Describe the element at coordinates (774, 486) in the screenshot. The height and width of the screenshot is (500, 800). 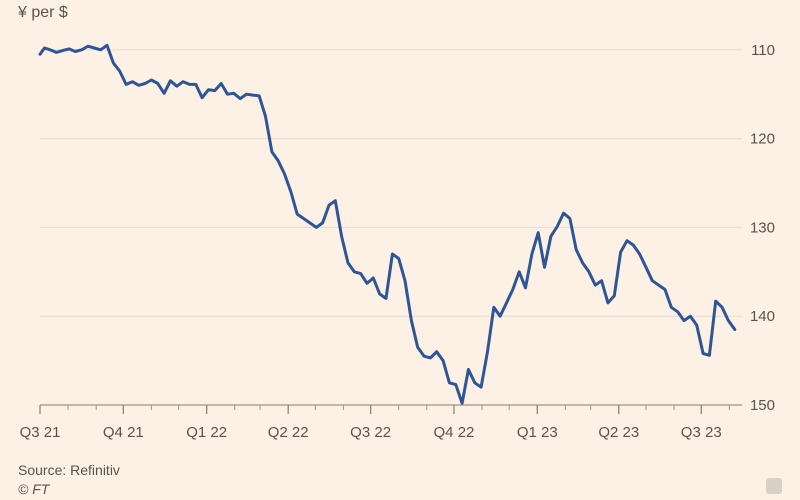
I see `ft-logo-icon` at that location.